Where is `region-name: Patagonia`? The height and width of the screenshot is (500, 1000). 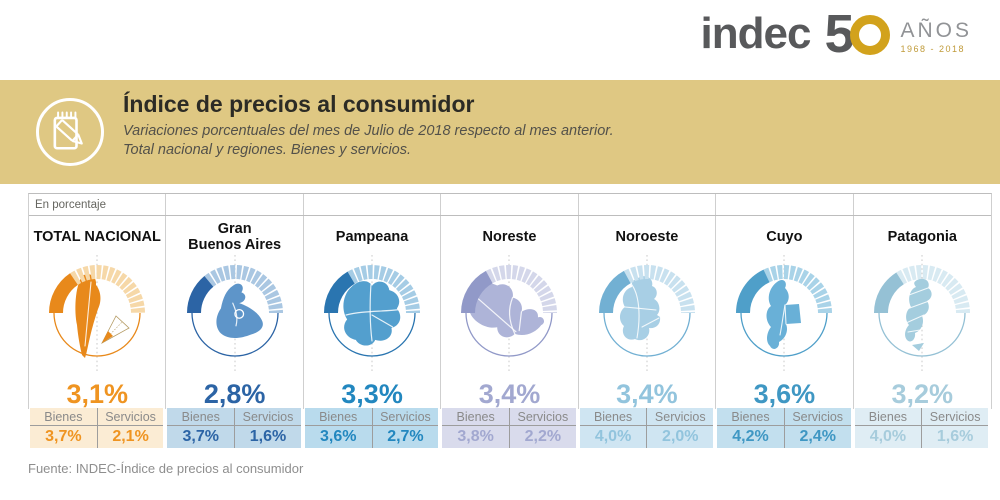
region-name: Patagonia is located at coordinates (922, 237).